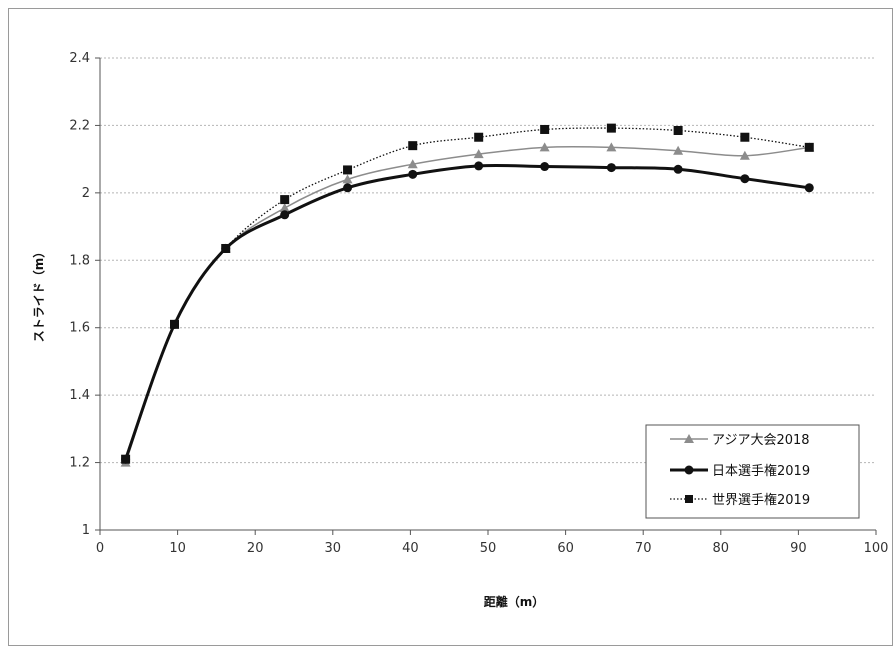 The height and width of the screenshot is (648, 895). I want to click on legend: アジア大会2018 日本選手権2019 世界選手権2019, so click(752, 471).